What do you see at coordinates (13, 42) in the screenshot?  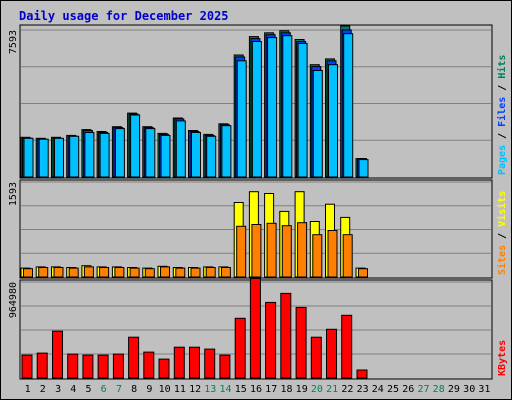 I see `y-max-label: 7593` at bounding box center [13, 42].